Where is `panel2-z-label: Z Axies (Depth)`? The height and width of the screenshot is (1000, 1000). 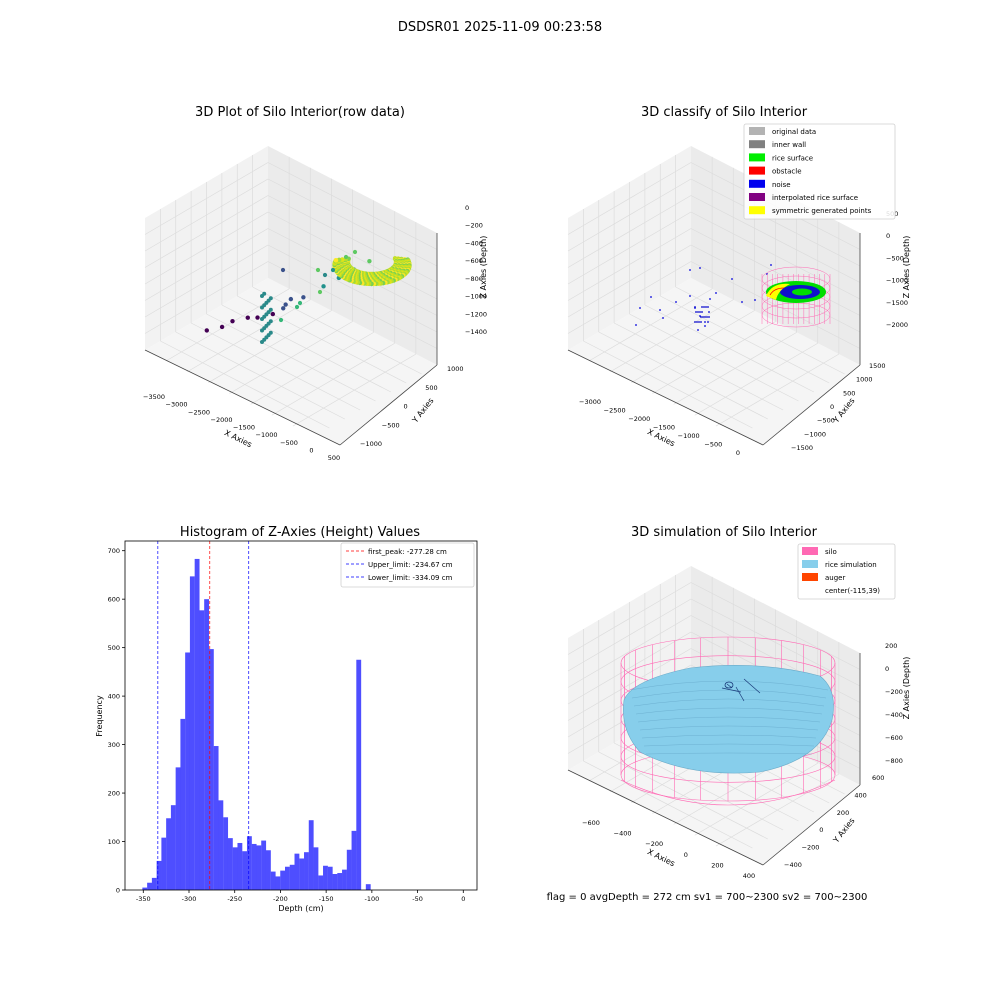
panel2-z-label: Z Axies (Depth) is located at coordinates (906, 267).